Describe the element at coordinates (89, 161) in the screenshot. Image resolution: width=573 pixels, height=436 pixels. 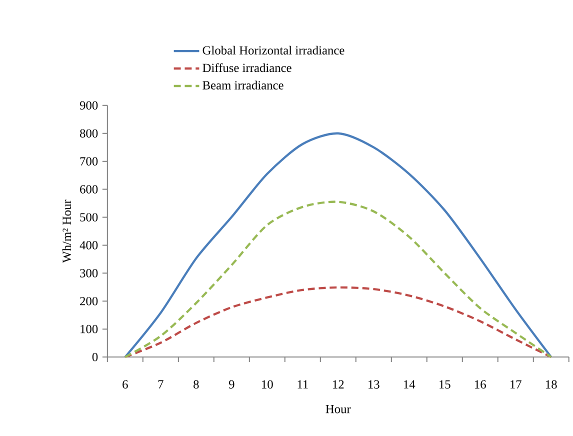
I see `y-tick-label: 700` at that location.